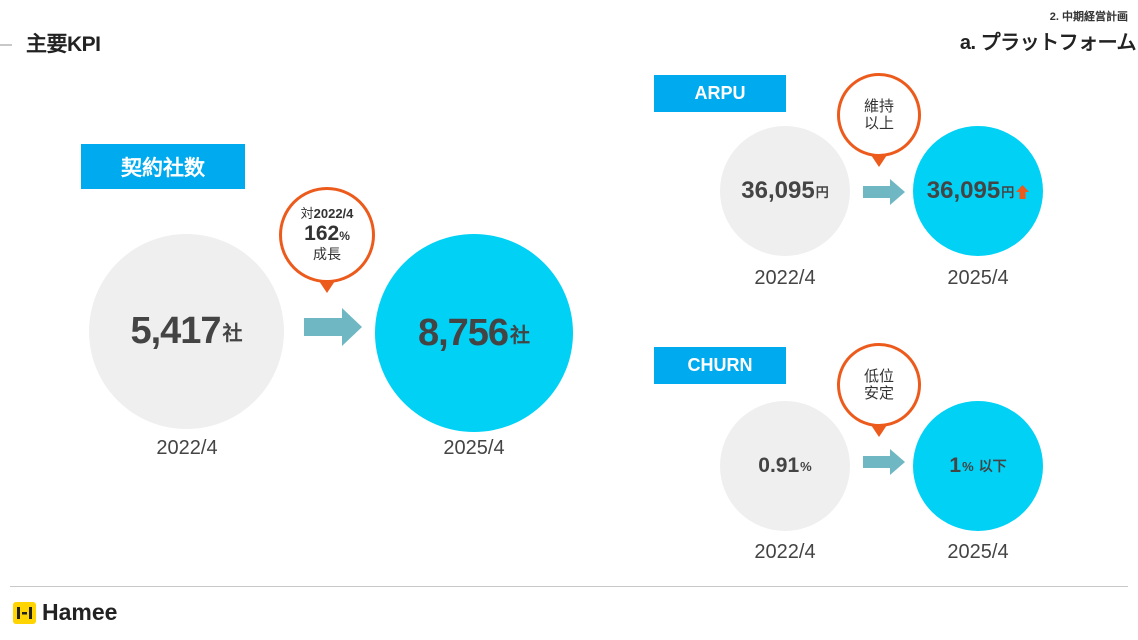  I want to click on churn-before-circle: 0.91%, so click(785, 466).